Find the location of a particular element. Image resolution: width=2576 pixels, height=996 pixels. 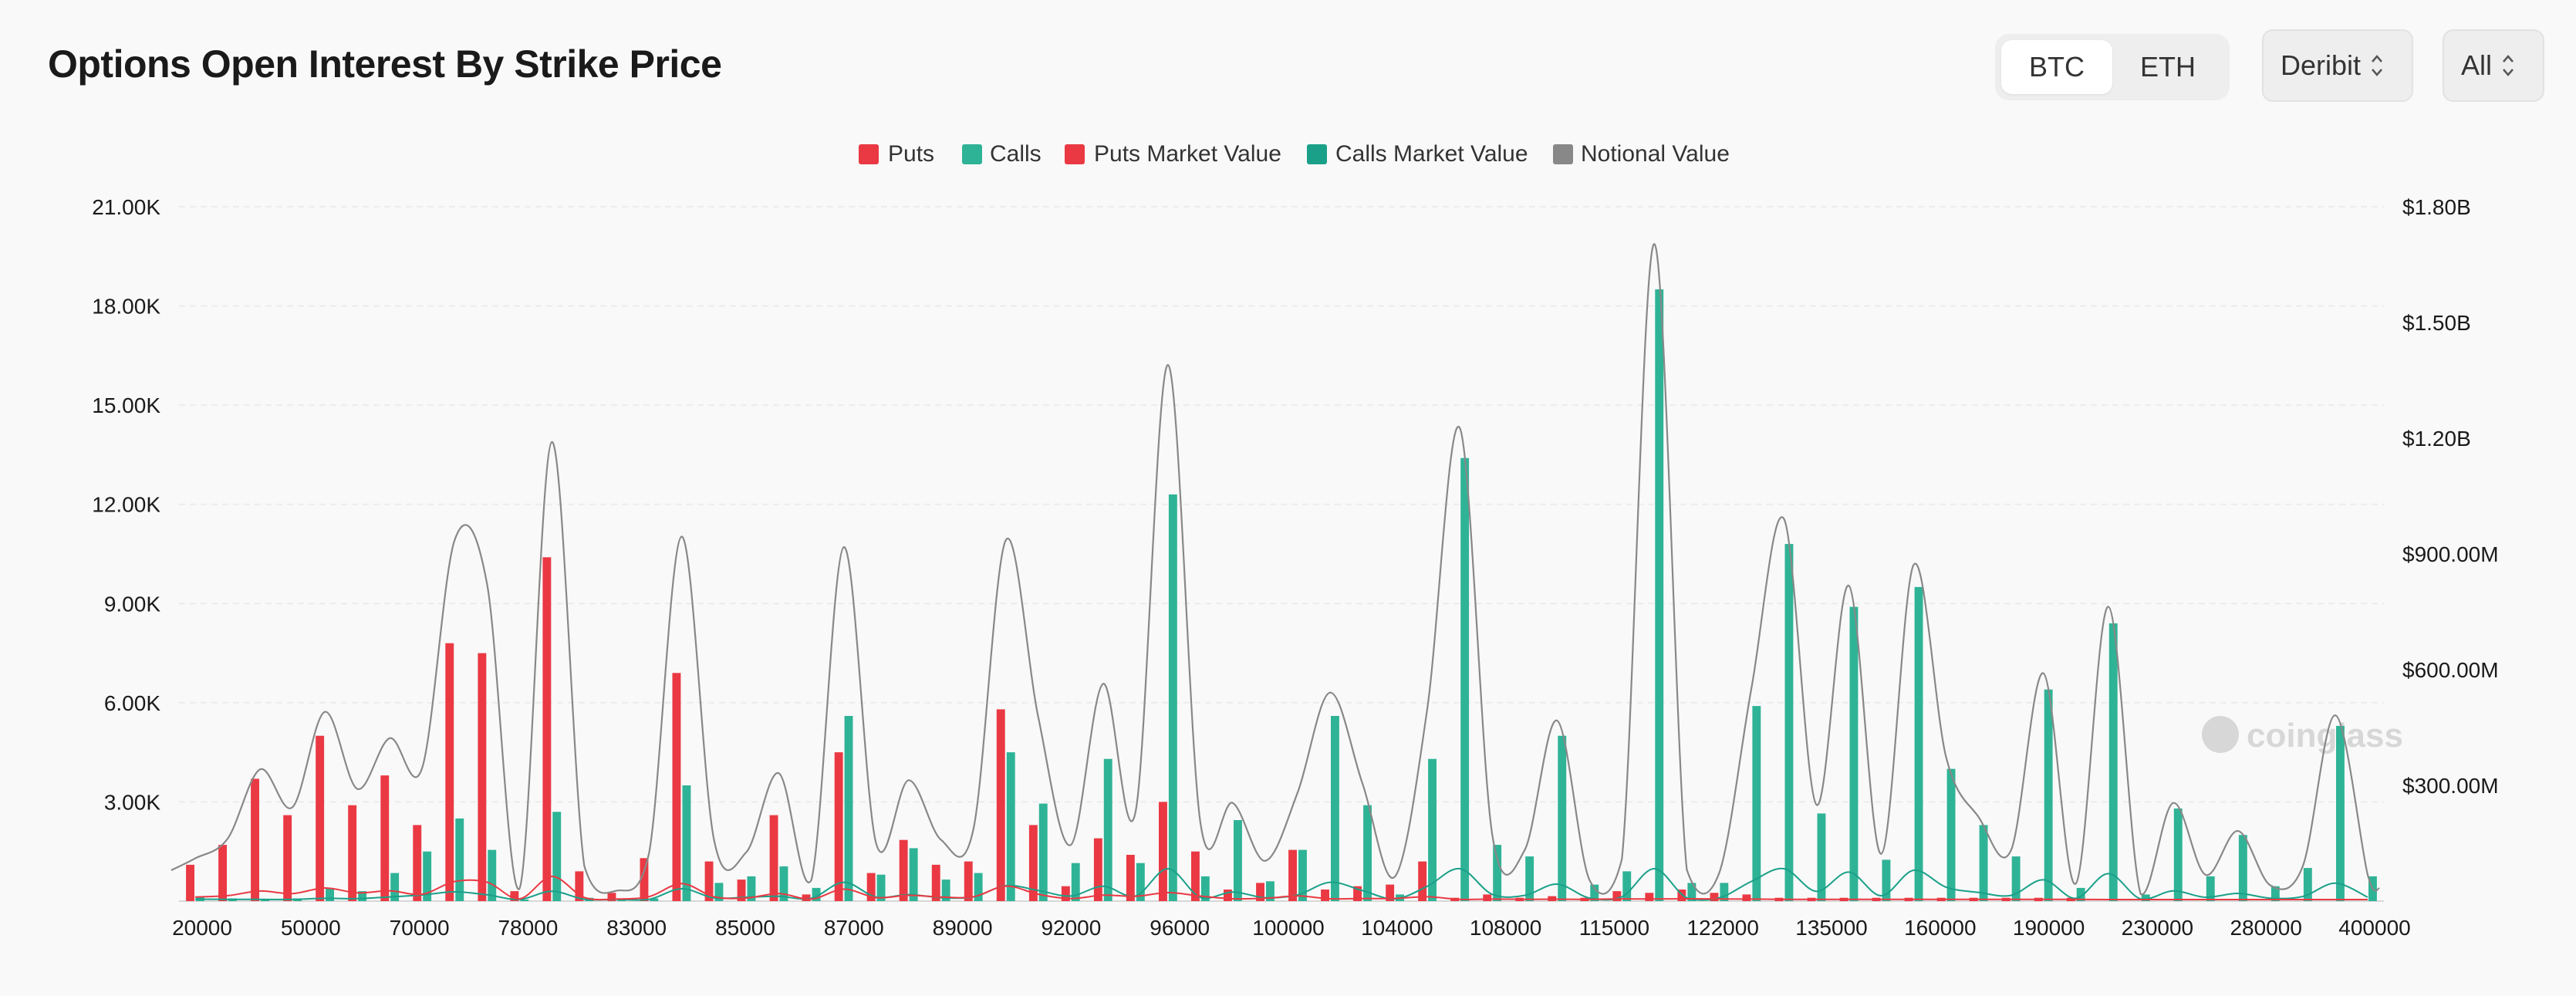

legend-item-puts-market-value: Puts Market Value is located at coordinates (1173, 154).